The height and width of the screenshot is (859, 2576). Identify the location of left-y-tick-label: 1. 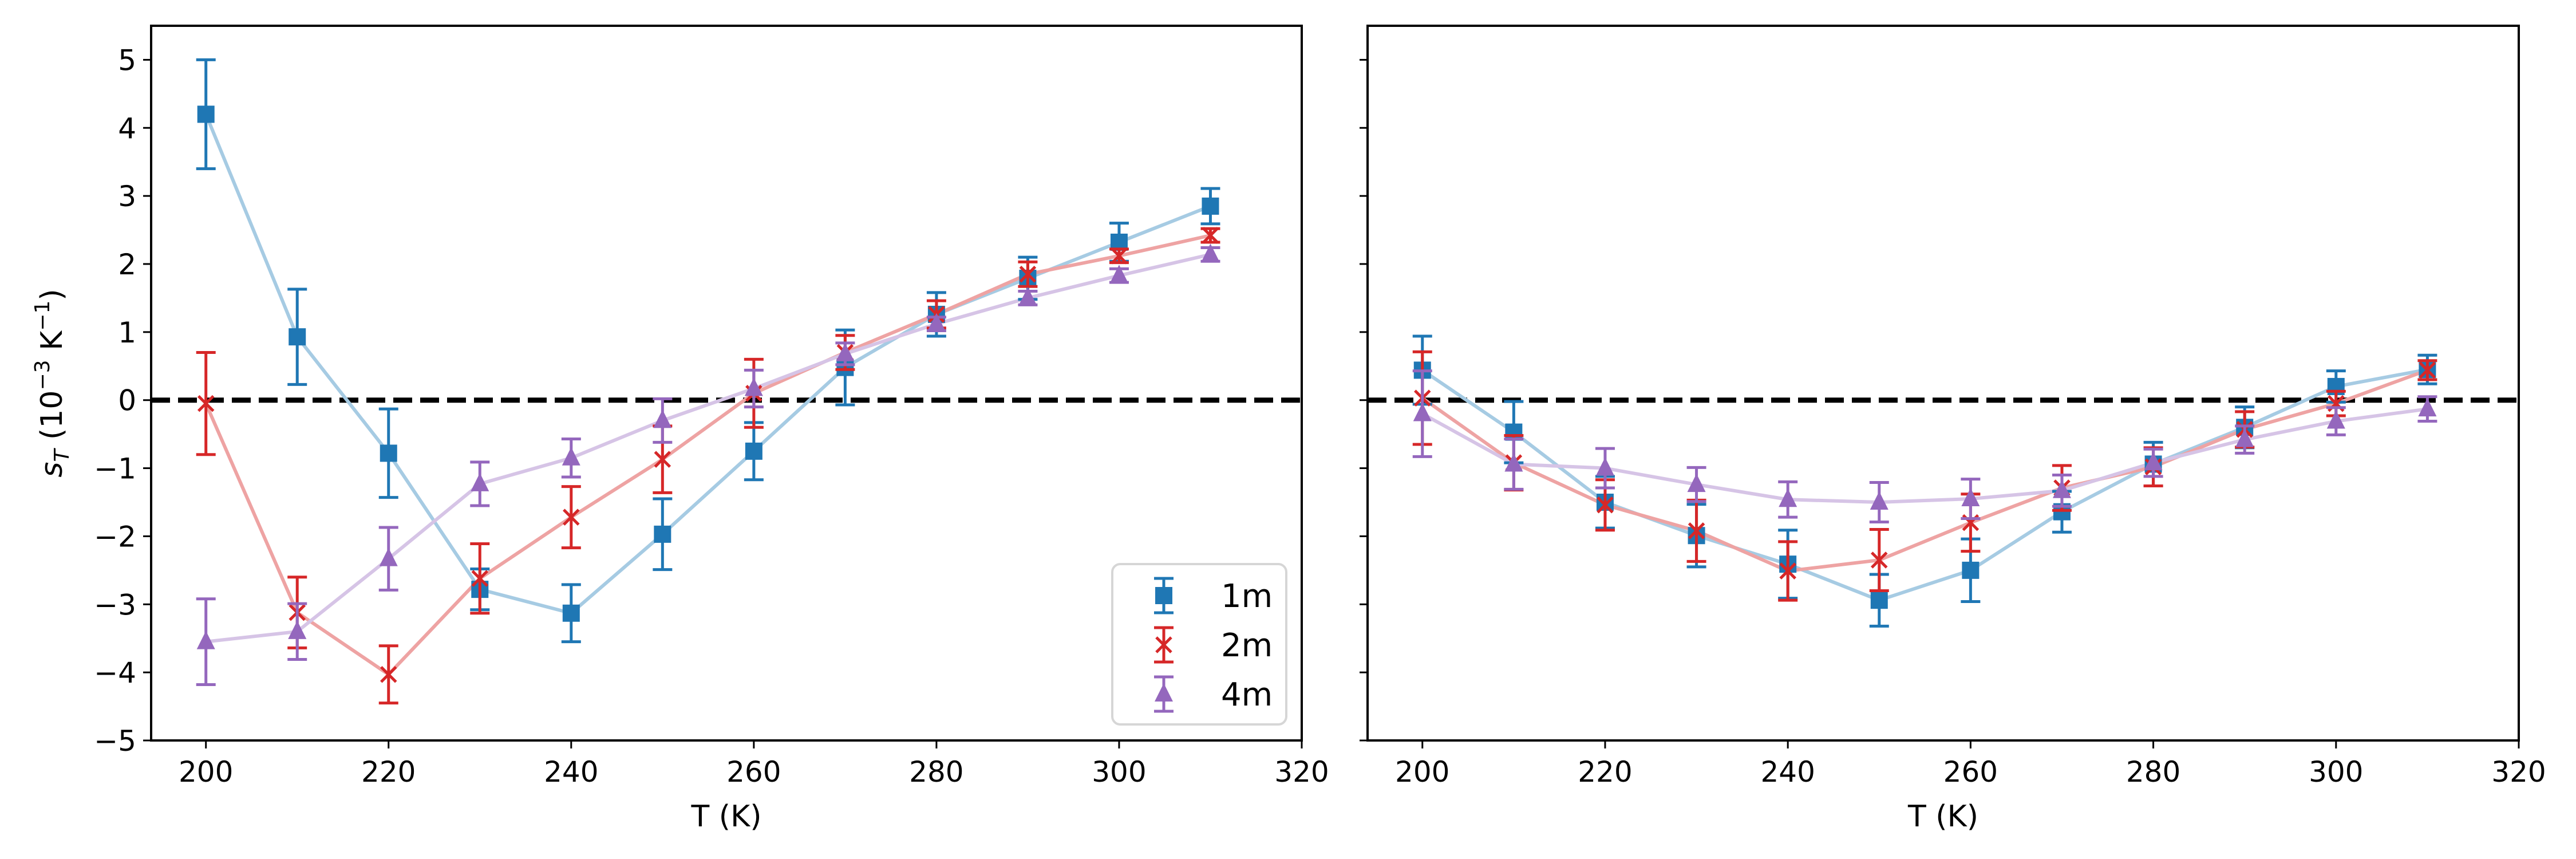
(127, 332).